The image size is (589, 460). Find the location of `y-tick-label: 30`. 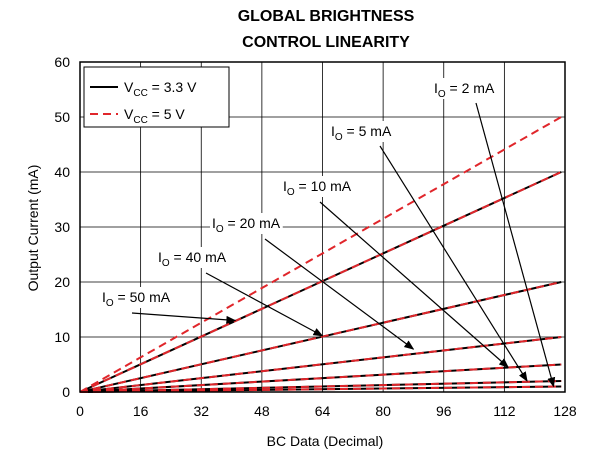

y-tick-label: 30 is located at coordinates (62, 227).